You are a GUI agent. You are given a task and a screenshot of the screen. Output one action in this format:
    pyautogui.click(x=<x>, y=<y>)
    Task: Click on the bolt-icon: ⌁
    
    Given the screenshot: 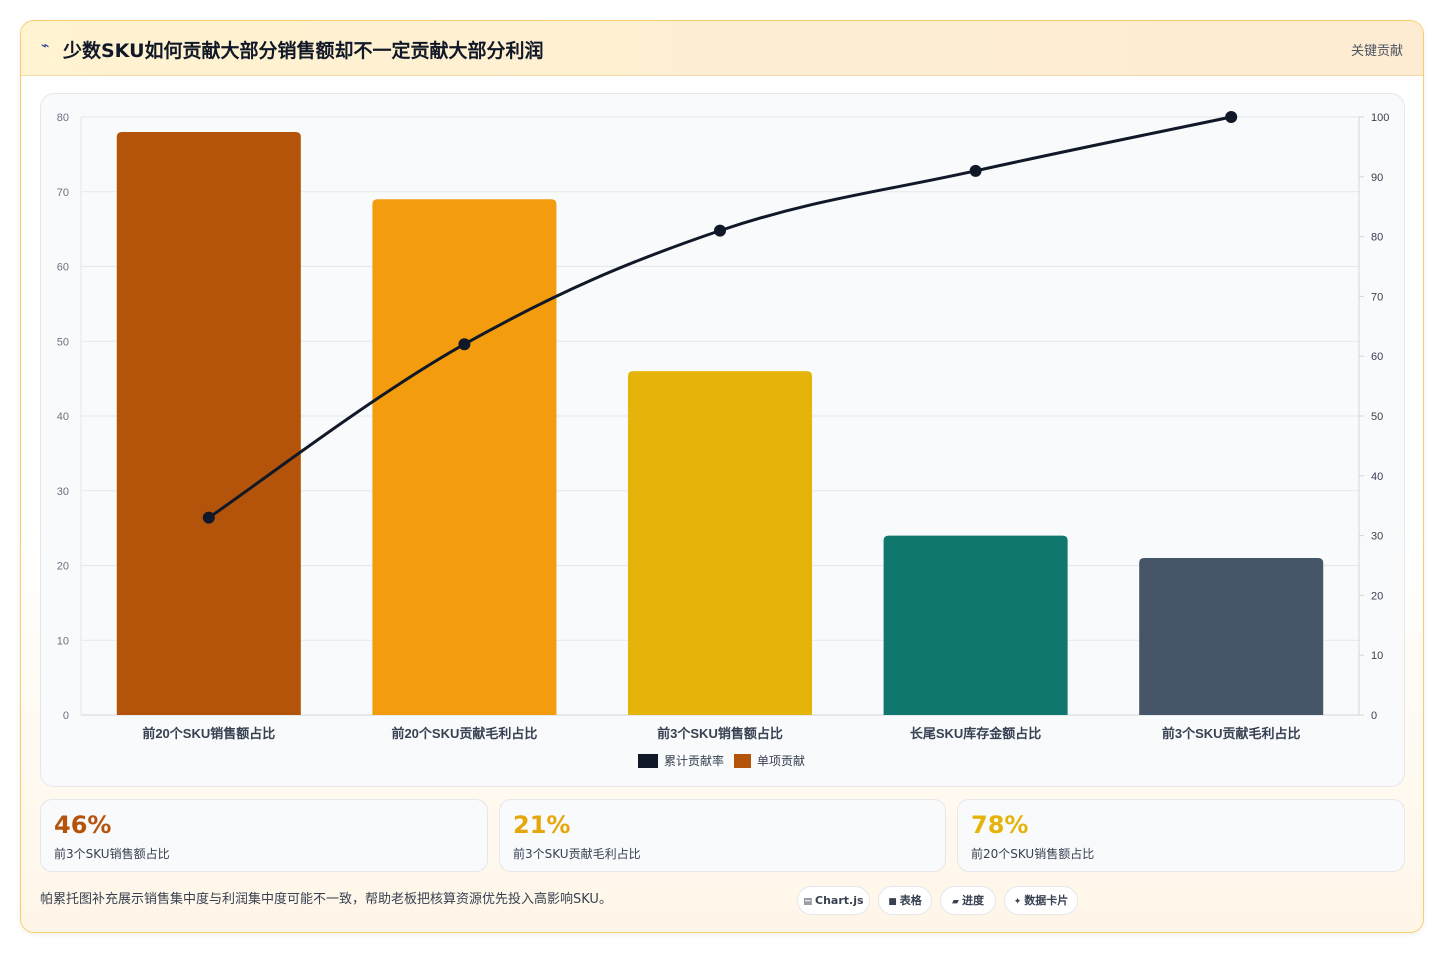 What is the action you would take?
    pyautogui.click(x=45, y=46)
    